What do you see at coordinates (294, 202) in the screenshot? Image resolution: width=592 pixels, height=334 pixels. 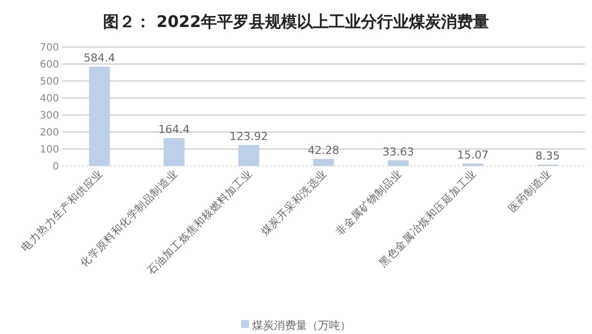 I see `x-tick-label: 煤炭开采和洗选业` at bounding box center [294, 202].